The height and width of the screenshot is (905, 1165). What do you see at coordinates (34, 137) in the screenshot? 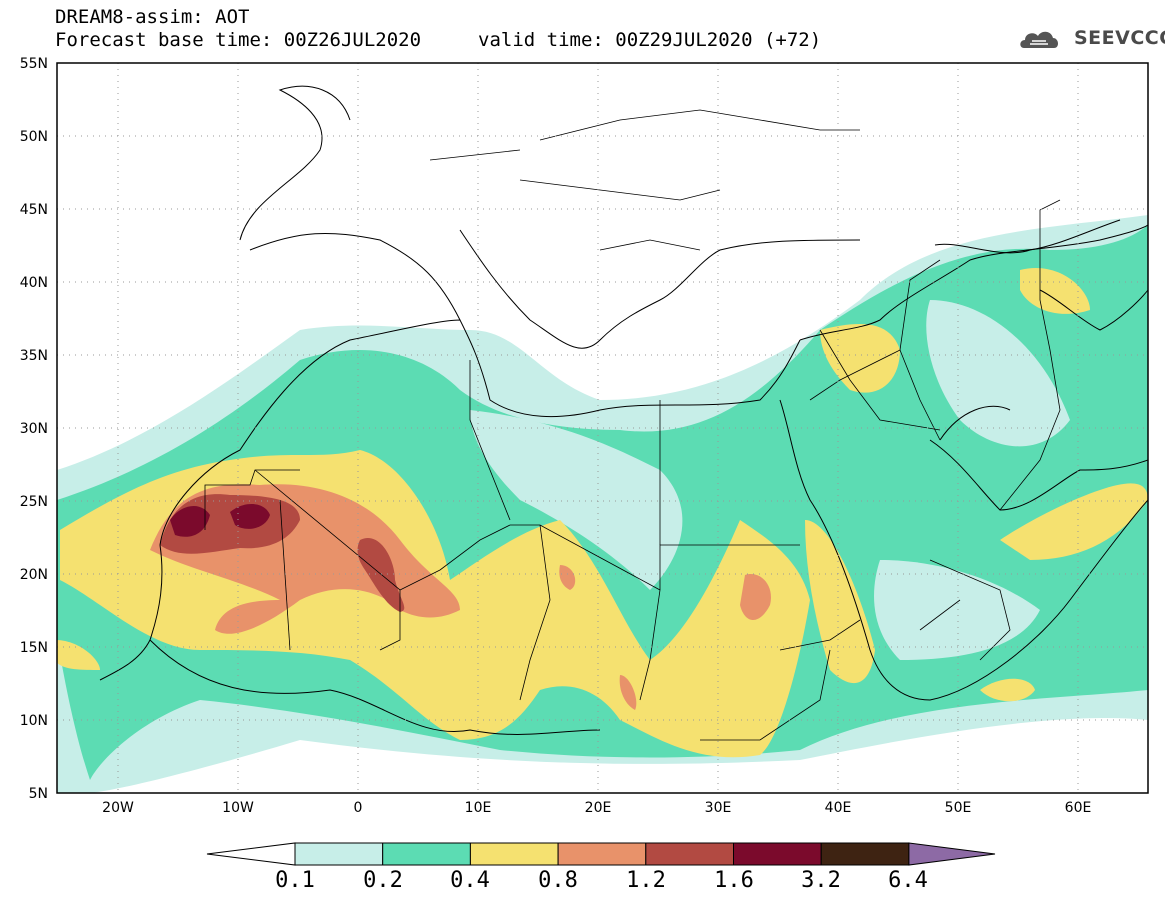
I see `lat-tick: 50N` at bounding box center [34, 137].